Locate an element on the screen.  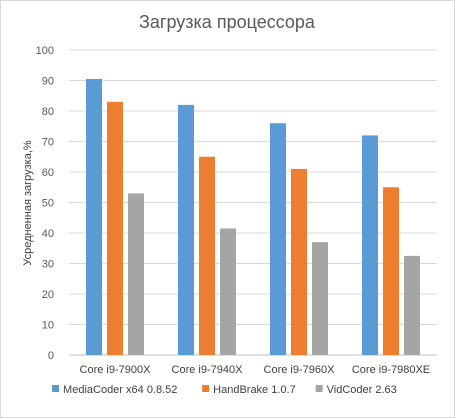
y-axis-ticks: 0 10 20 30 40 50 60 70 80 90 100 is located at coordinates (45, 203).